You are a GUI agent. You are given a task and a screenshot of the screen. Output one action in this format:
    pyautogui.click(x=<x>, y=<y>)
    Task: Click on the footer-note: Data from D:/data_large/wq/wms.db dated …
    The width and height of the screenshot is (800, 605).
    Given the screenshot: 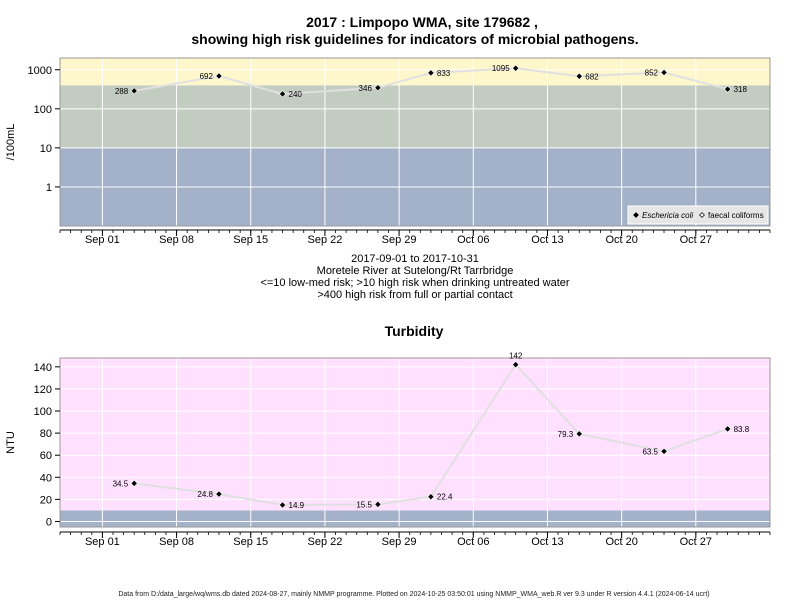 What is the action you would take?
    pyautogui.click(x=413, y=594)
    